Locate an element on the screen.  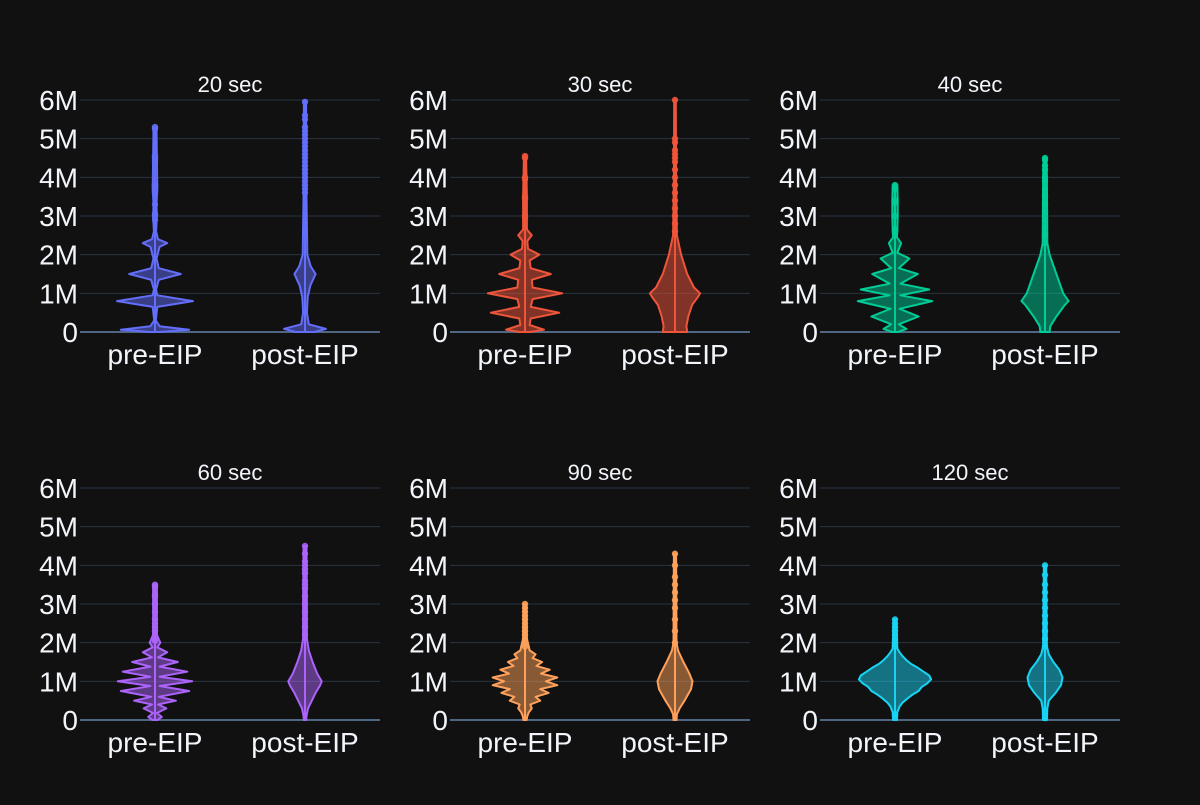
subplot-title: 20 sec is located at coordinates (230, 84).